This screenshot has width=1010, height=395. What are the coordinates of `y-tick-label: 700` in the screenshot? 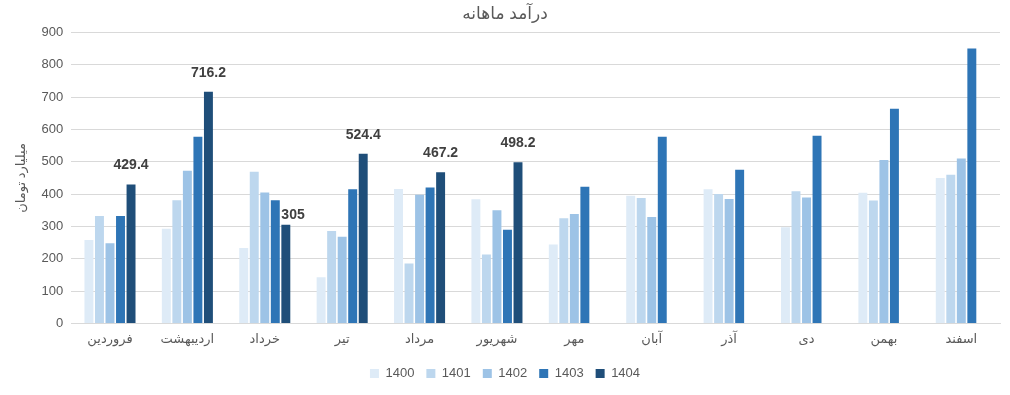 It's located at (52, 96).